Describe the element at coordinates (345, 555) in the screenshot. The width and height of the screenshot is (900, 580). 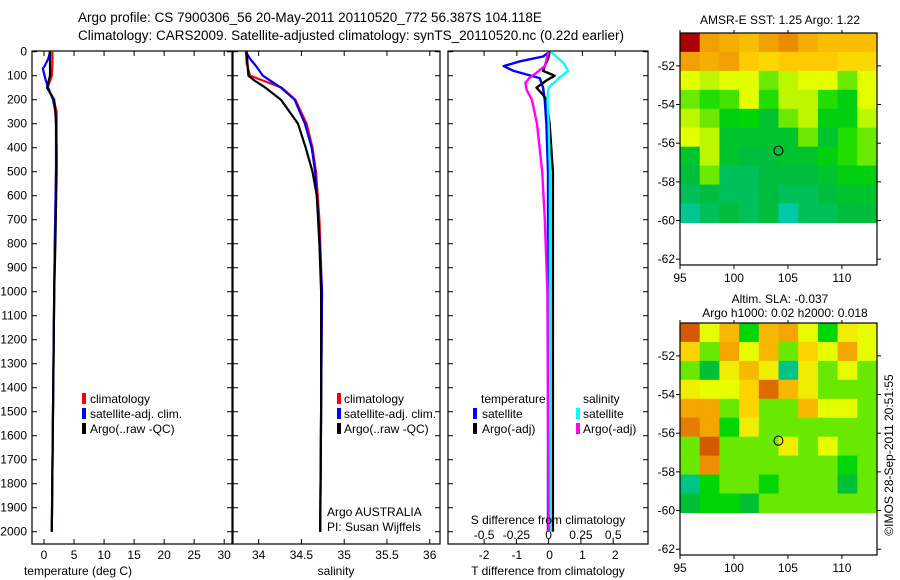
I see `x-tick-label: 35` at that location.